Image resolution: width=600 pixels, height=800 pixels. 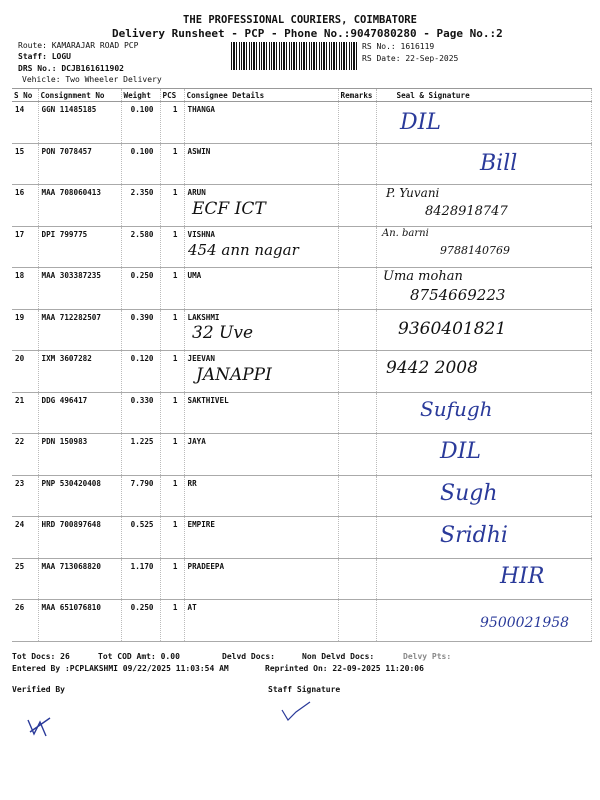 I want to click on row-consignee: THANGA, so click(x=261, y=122).